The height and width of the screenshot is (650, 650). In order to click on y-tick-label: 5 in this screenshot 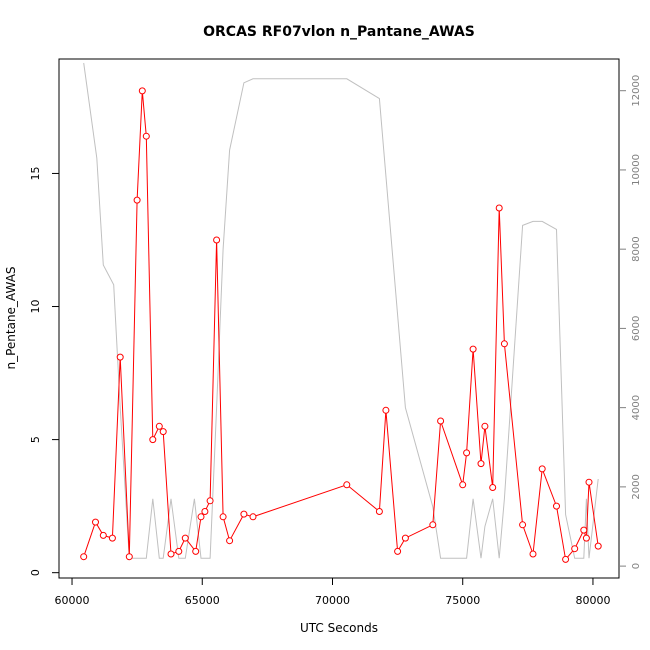, I will do `click(35, 439)`.